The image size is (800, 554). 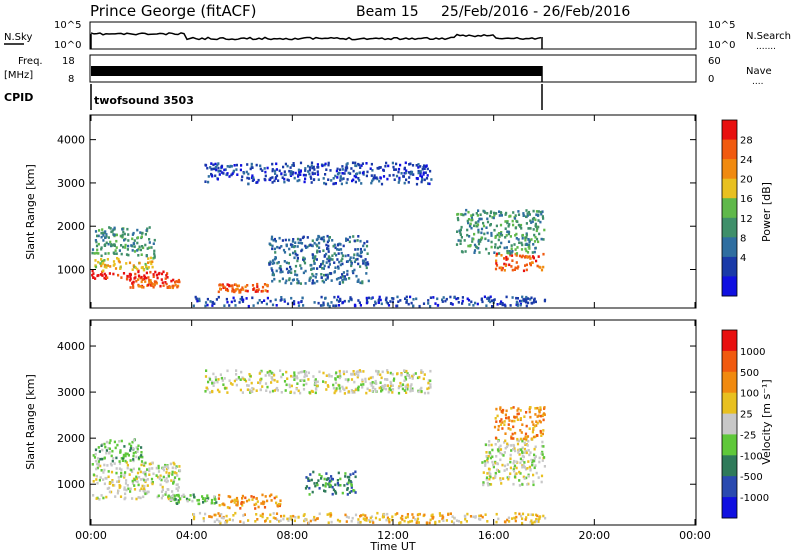 What do you see at coordinates (743, 258) in the screenshot?
I see `power-colorbar-tick: 4` at bounding box center [743, 258].